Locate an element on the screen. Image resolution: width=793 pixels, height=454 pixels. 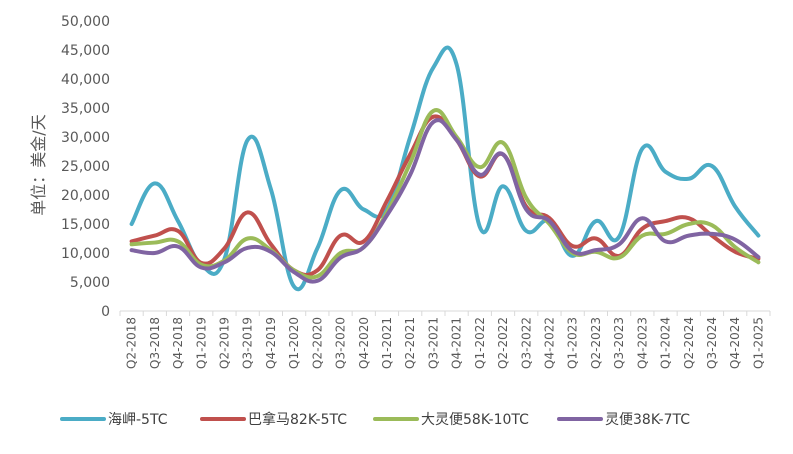
legend-label: 海岬-5TC is located at coordinates (138, 420).